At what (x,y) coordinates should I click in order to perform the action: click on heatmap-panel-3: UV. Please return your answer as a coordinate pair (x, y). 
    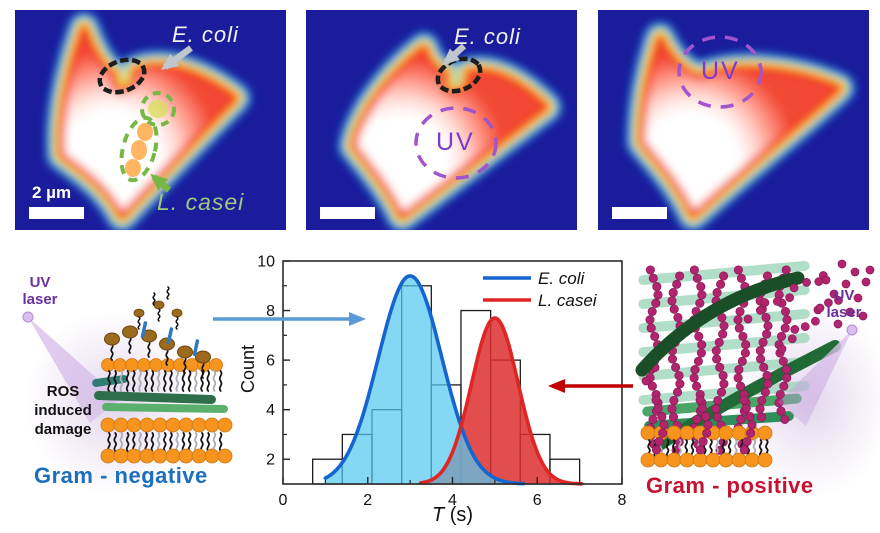
    Looking at the image, I should click on (733, 120).